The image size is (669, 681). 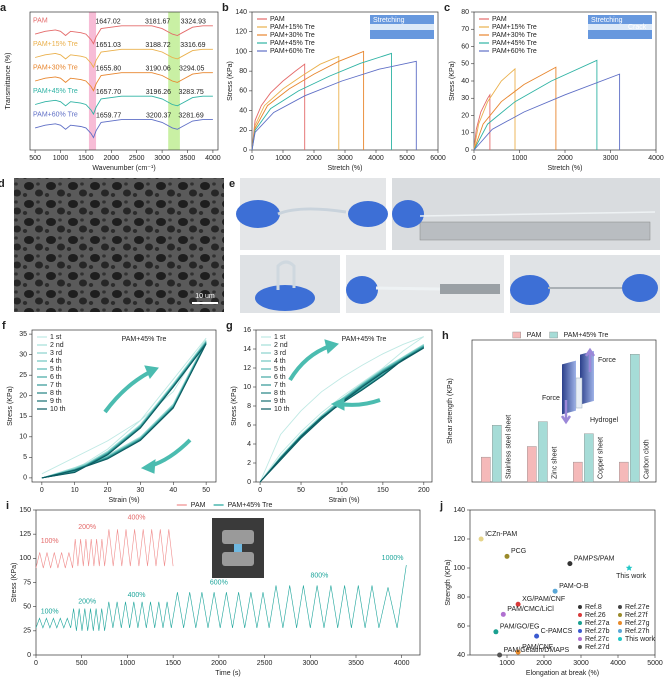 What do you see at coordinates (514, 27) in the screenshot?
I see `legend-label: PAM+15% Tre` at bounding box center [514, 27].